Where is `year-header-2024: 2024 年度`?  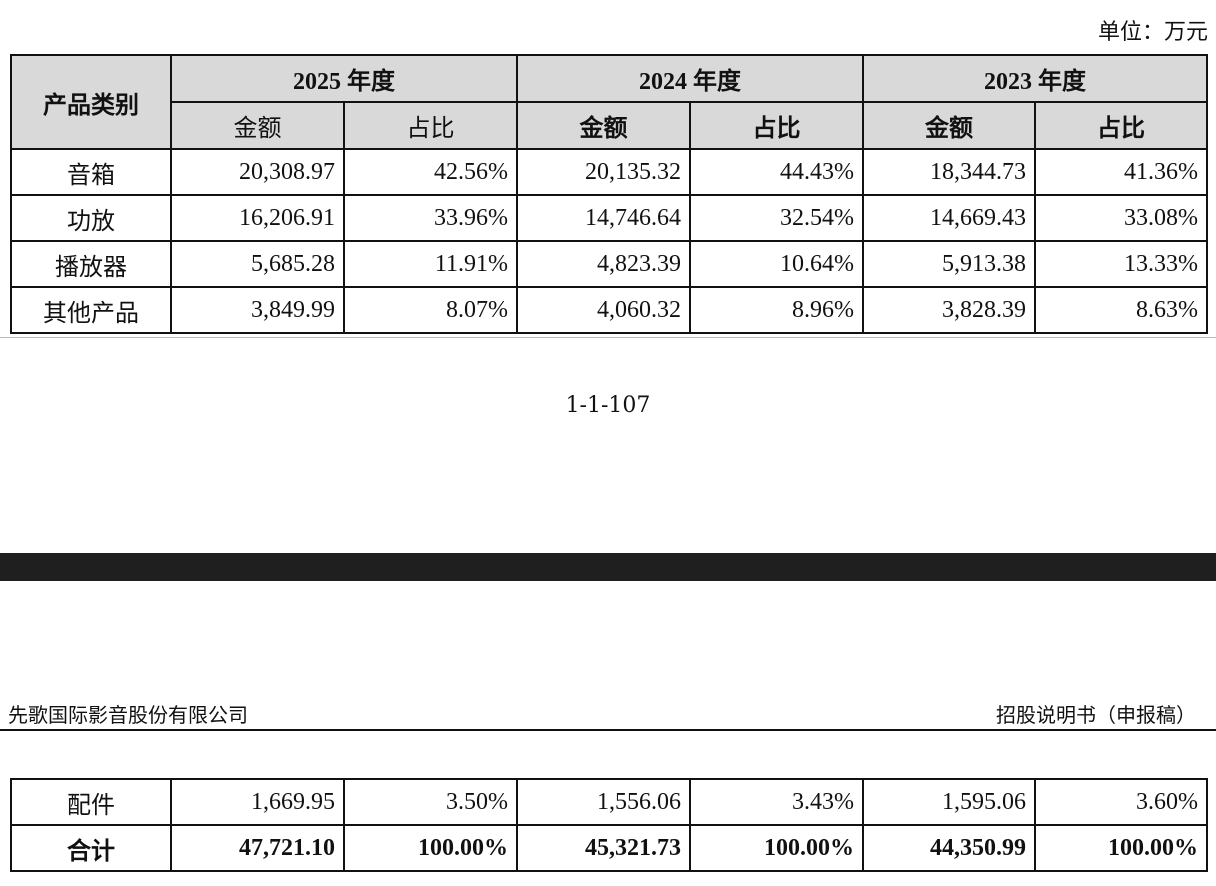
year-header-2024: 2024 年度 is located at coordinates (690, 78).